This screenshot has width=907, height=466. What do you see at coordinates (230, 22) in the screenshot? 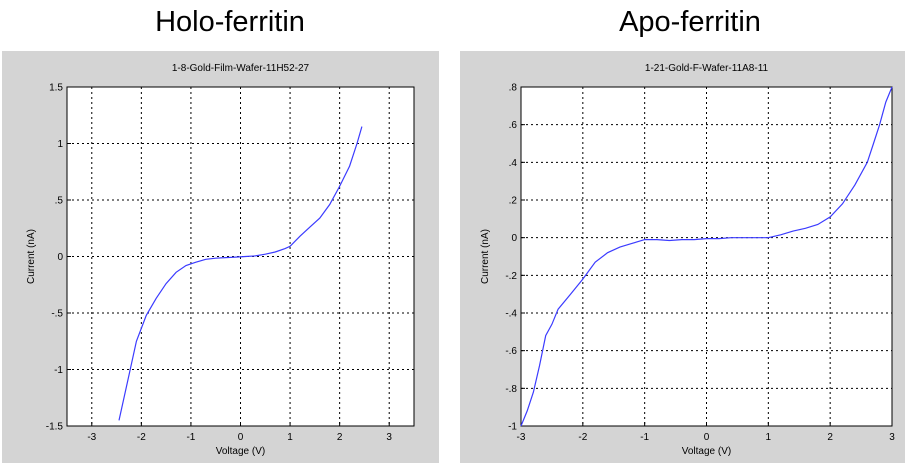
I see `chart-heading-holo: Holo-ferritin` at bounding box center [230, 22].